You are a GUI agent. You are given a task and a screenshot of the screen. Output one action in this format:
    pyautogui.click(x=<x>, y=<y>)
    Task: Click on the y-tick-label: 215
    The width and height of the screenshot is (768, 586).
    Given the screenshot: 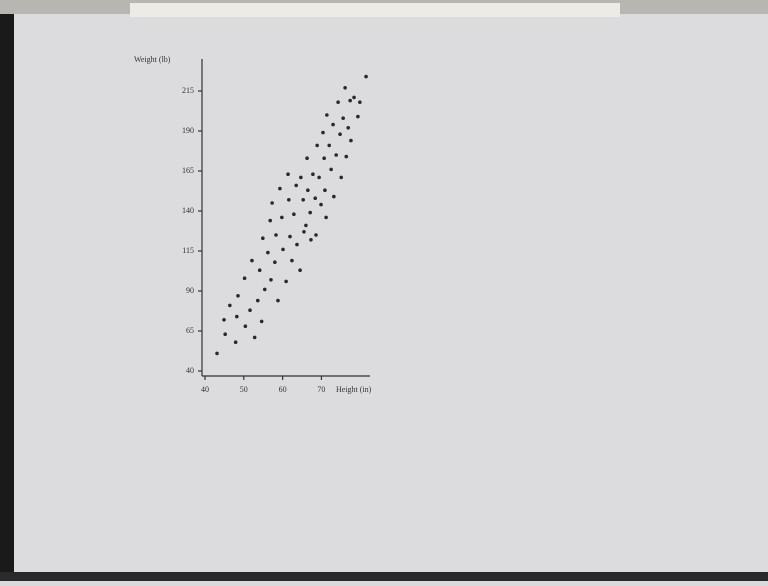 What is the action you would take?
    pyautogui.click(x=188, y=90)
    